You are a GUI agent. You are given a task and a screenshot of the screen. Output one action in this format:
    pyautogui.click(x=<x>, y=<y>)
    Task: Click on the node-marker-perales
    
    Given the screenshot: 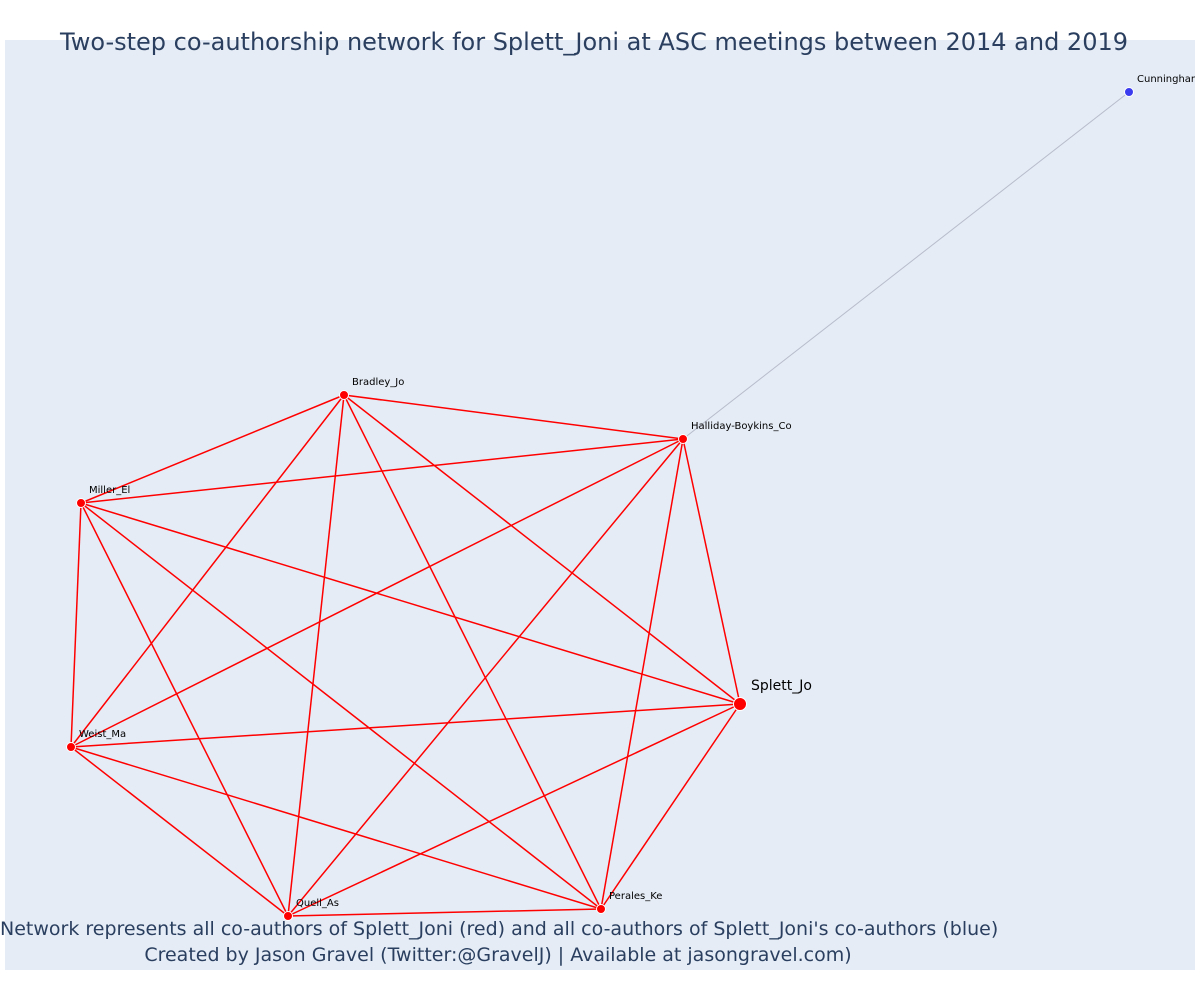 What is the action you would take?
    pyautogui.click(x=601, y=909)
    